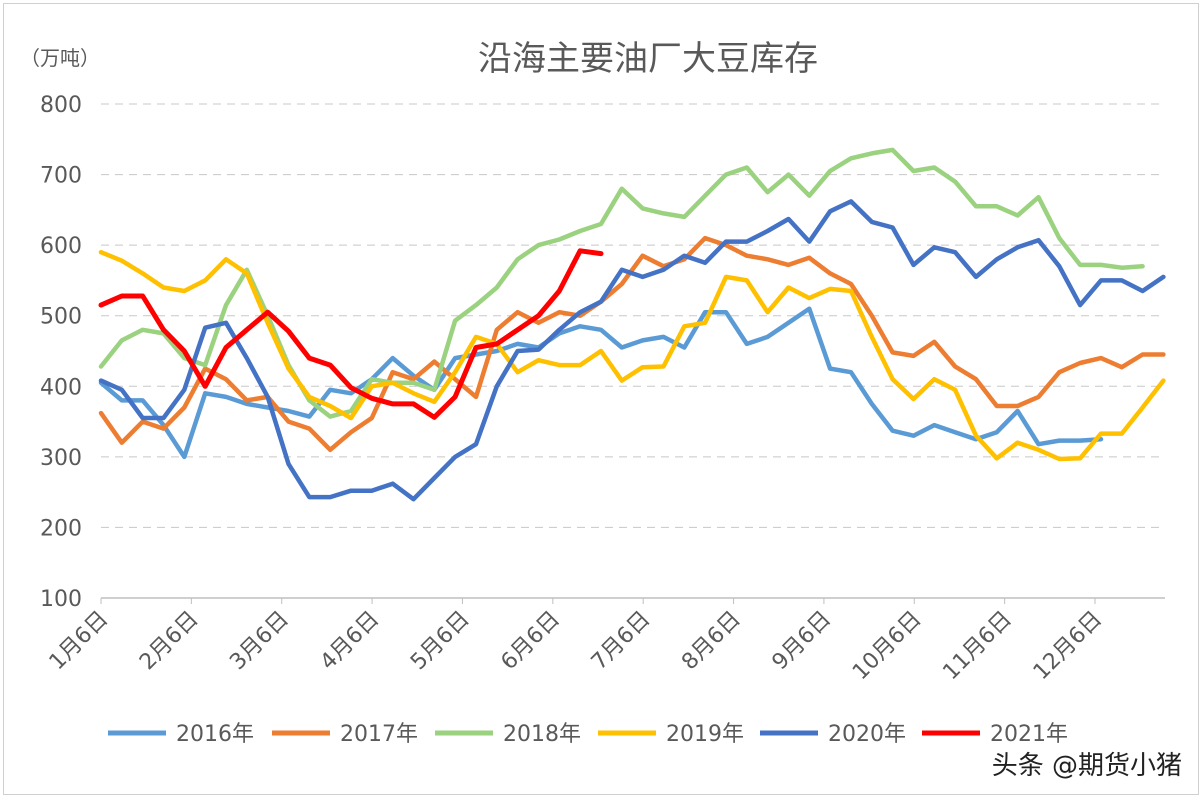  I want to click on legend-label: 2021年, so click(1029, 734).